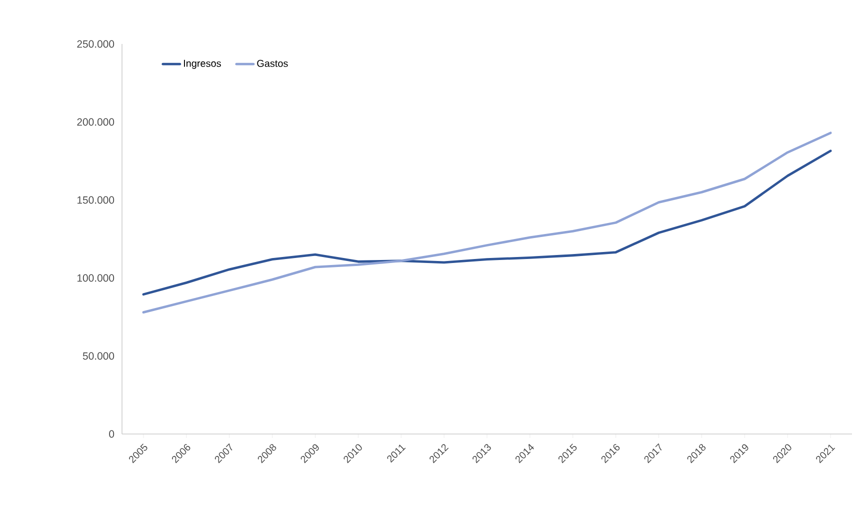 This screenshot has width=863, height=529. Describe the element at coordinates (95, 44) in the screenshot. I see `y-tick-label: 250.000` at that location.